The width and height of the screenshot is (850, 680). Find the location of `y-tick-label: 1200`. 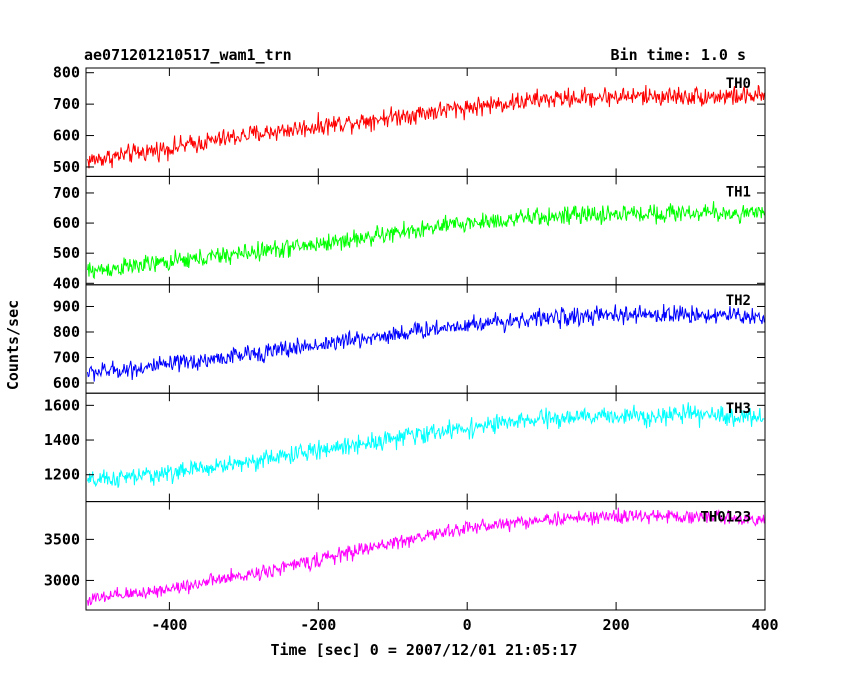

y-tick-label: 1200 is located at coordinates (62, 475).